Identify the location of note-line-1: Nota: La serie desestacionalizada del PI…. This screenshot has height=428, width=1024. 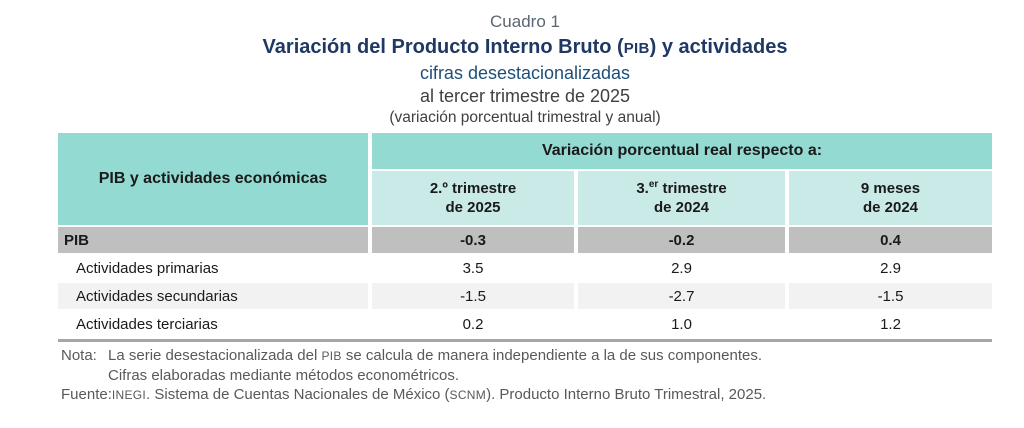
(531, 356).